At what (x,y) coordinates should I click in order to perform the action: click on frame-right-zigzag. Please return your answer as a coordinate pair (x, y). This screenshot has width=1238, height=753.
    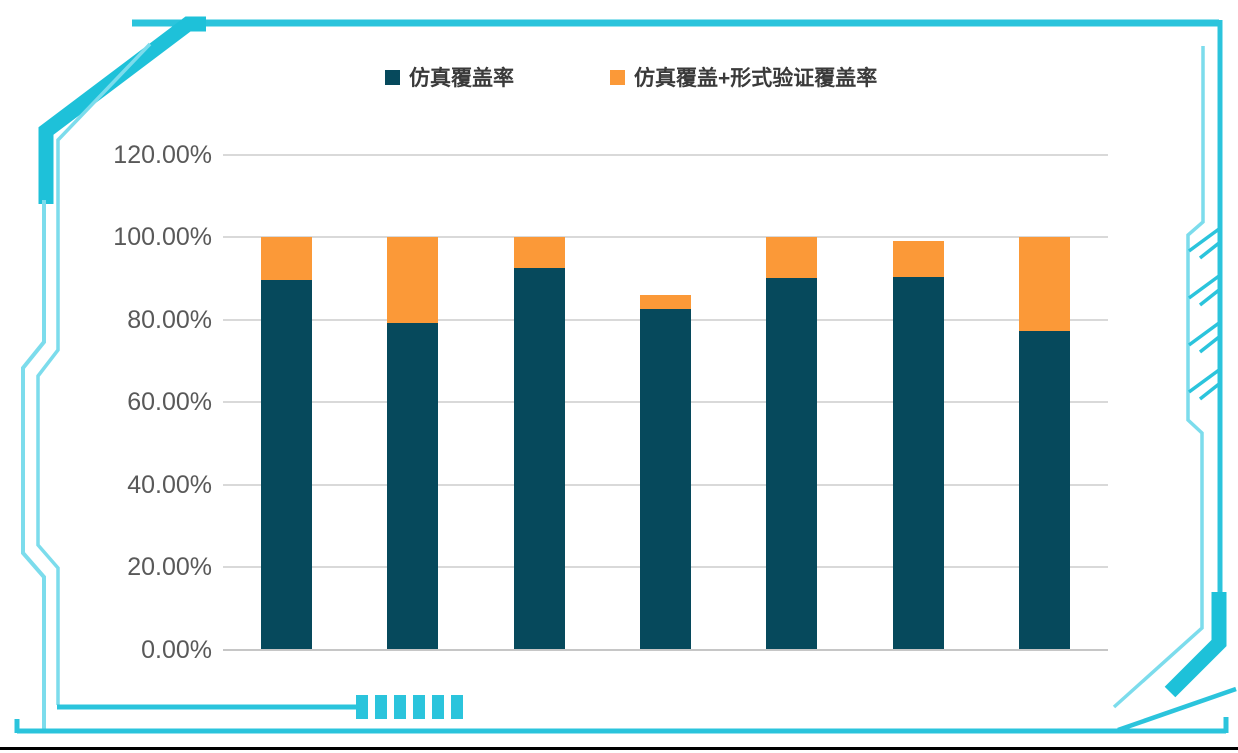
    Looking at the image, I should click on (1204, 314).